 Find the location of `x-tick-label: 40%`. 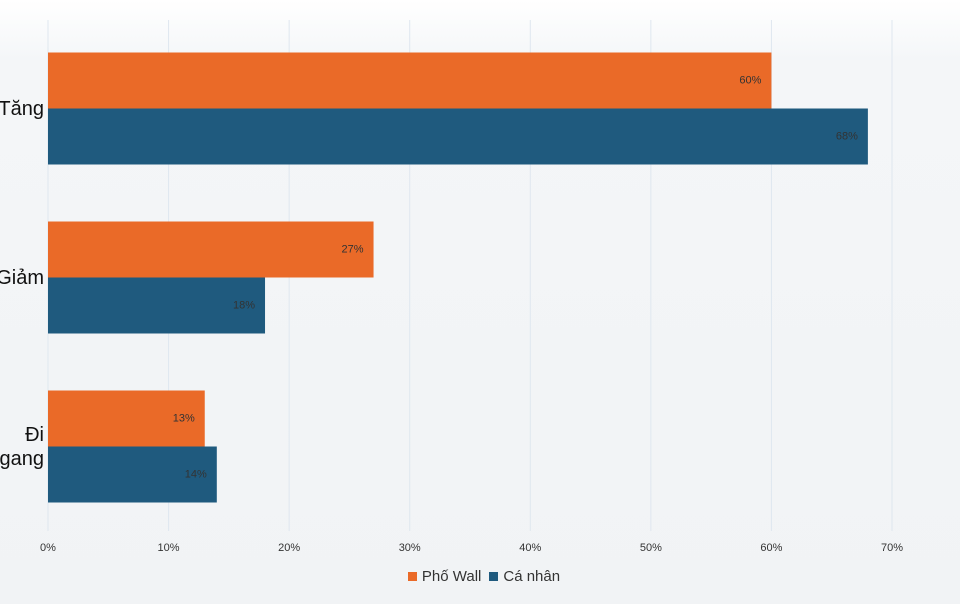

x-tick-label: 40% is located at coordinates (530, 548).